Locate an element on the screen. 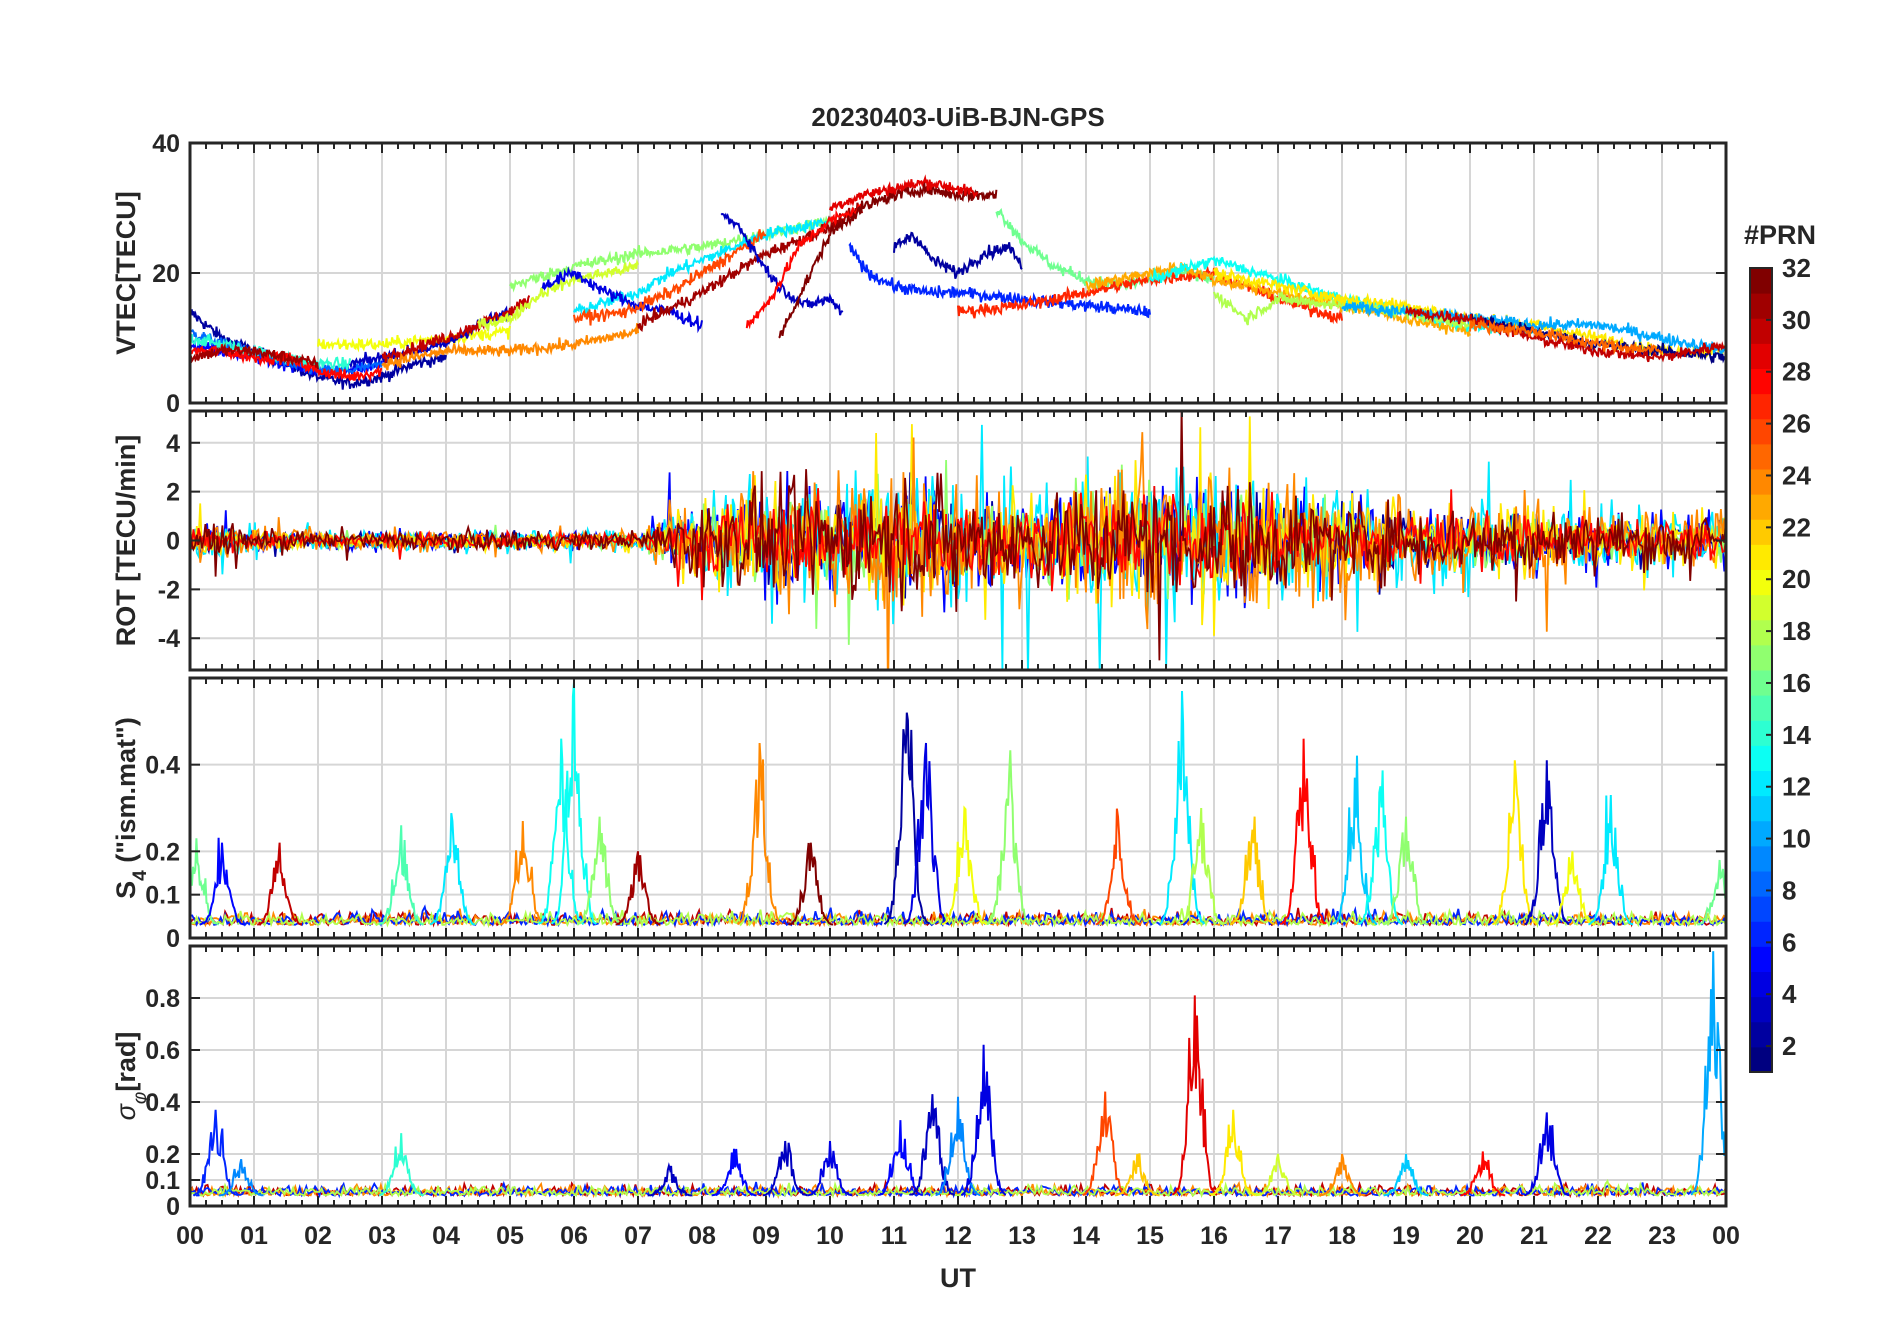 The height and width of the screenshot is (1330, 1902). y-tick-label: 20 is located at coordinates (166, 274).